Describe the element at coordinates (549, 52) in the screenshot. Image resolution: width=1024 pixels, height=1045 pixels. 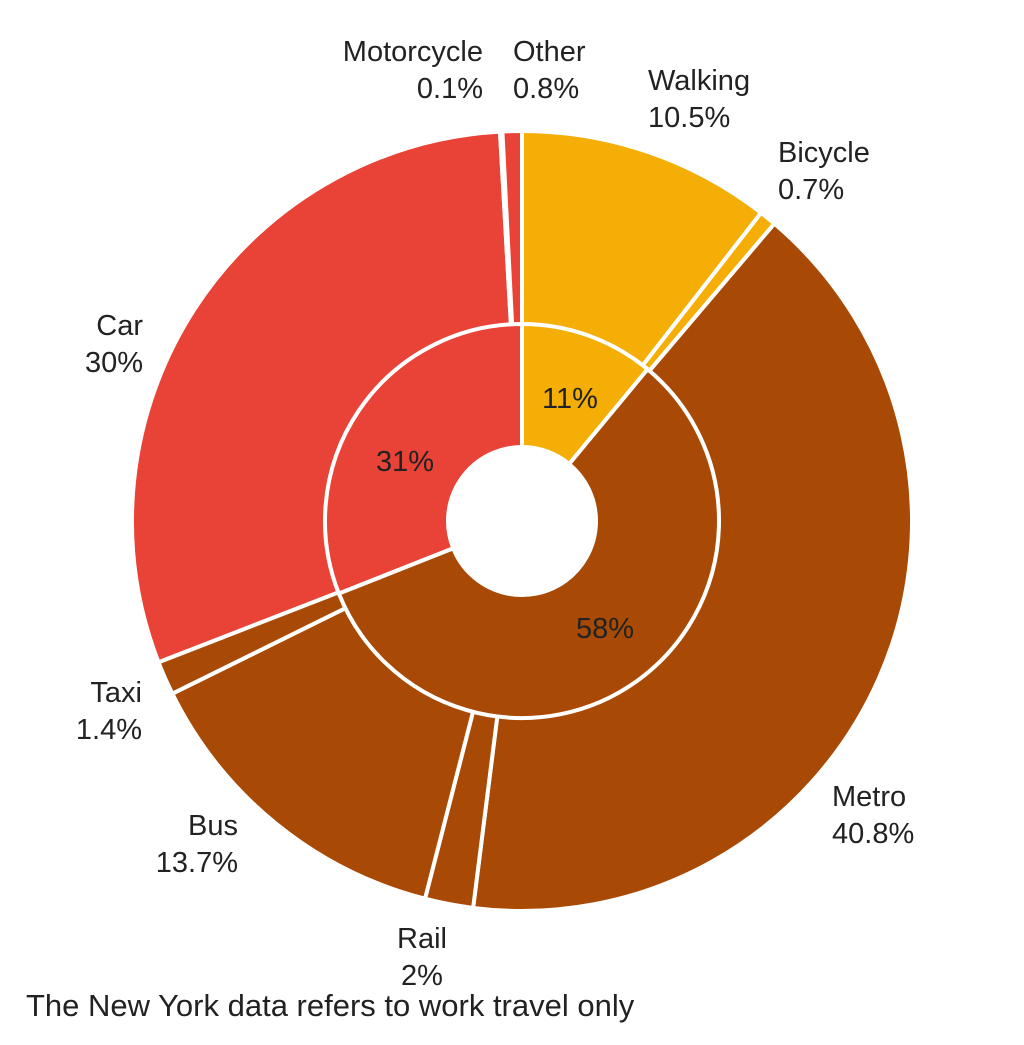
I see `label-other: Other` at that location.